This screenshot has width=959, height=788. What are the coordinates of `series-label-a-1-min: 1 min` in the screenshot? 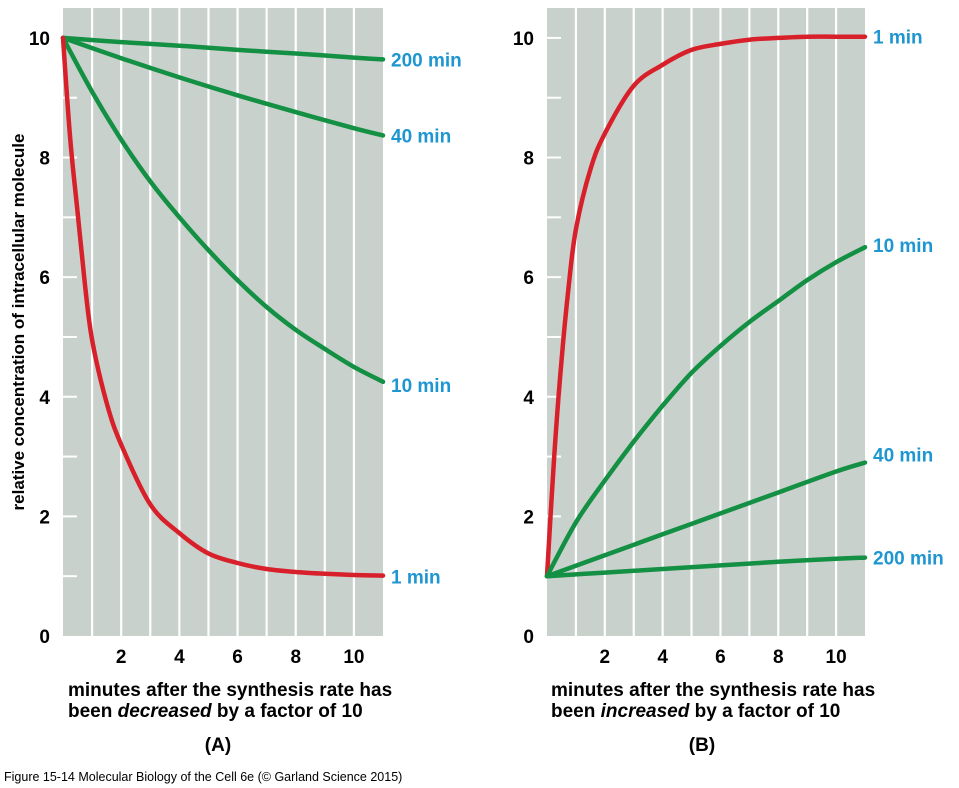 It's located at (416, 578).